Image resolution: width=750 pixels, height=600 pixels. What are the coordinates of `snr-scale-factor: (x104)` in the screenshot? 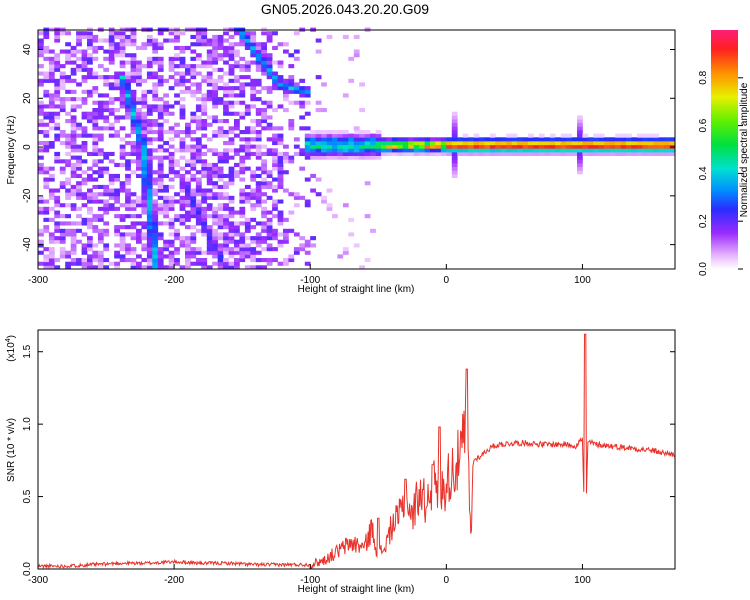 It's located at (11, 348).